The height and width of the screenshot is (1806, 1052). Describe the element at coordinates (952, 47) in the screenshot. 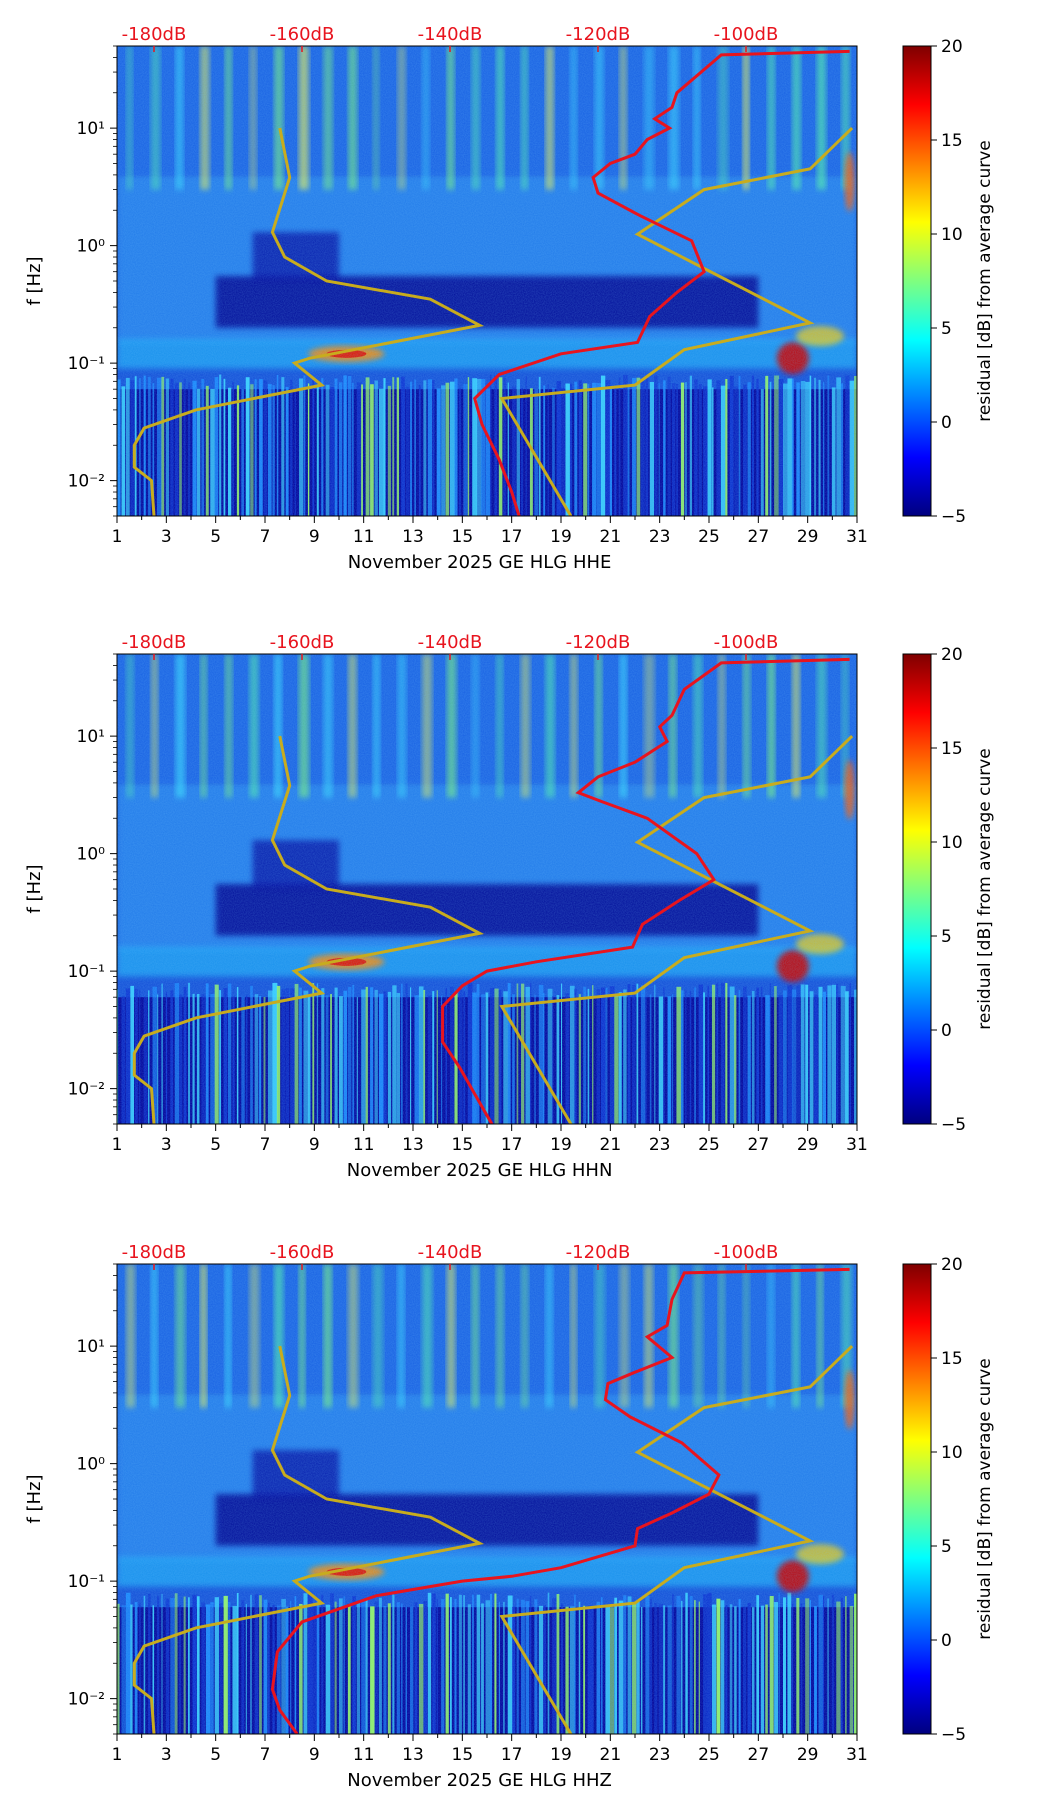

I see `colorbar-tick-label: 20` at that location.